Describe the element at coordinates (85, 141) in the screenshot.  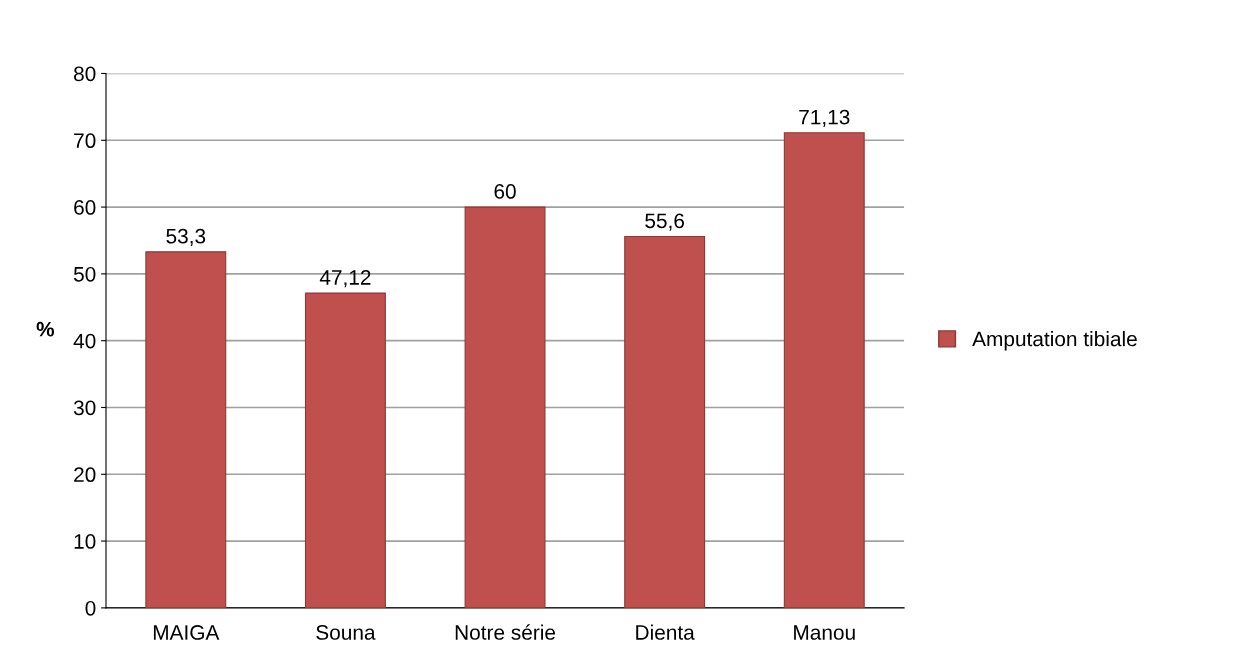
I see `y-tick-label: 70` at that location.